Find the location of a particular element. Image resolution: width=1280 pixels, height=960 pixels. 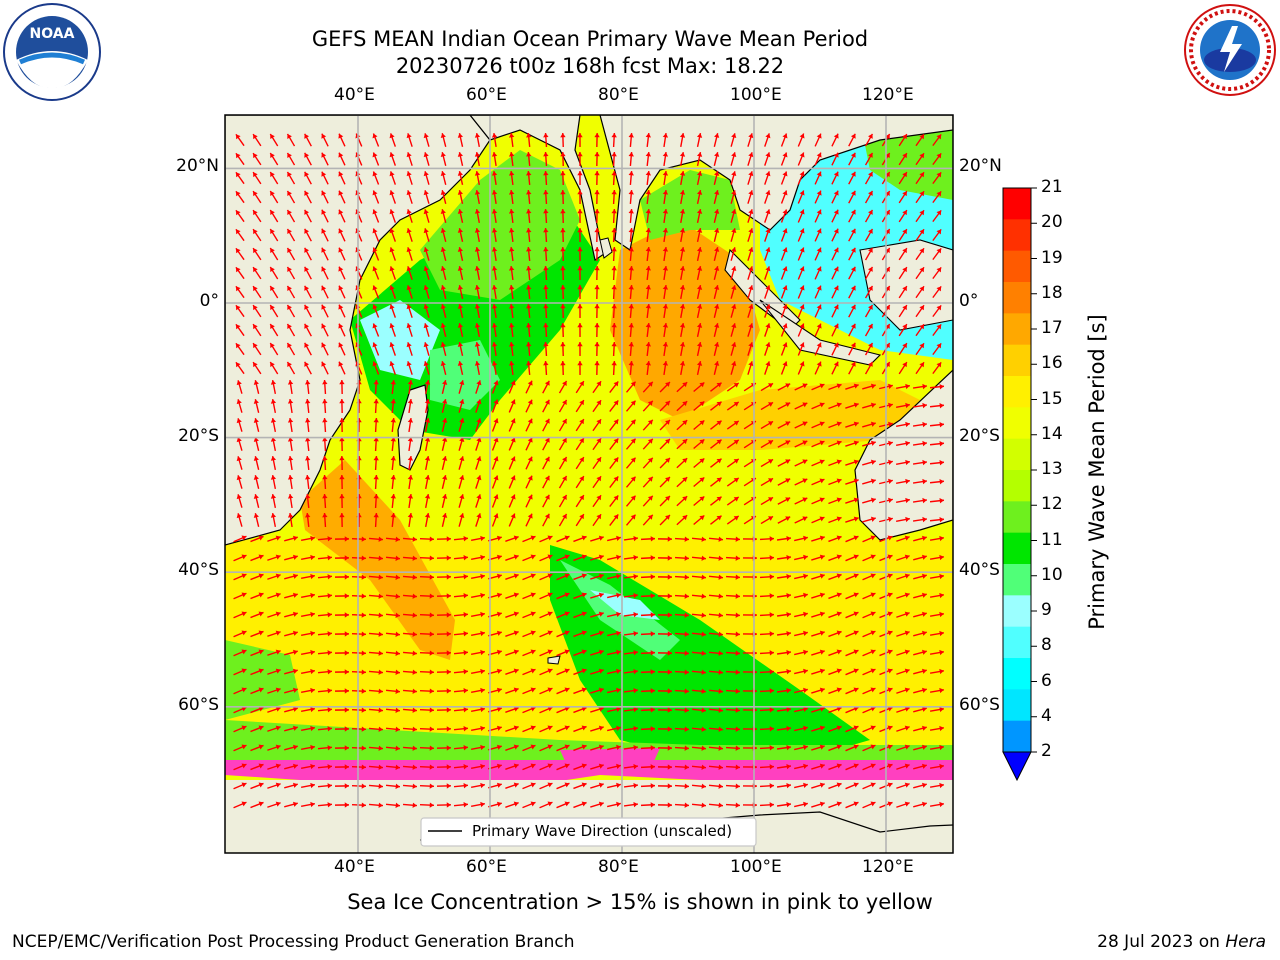

map-legend is located at coordinates (588, 832).